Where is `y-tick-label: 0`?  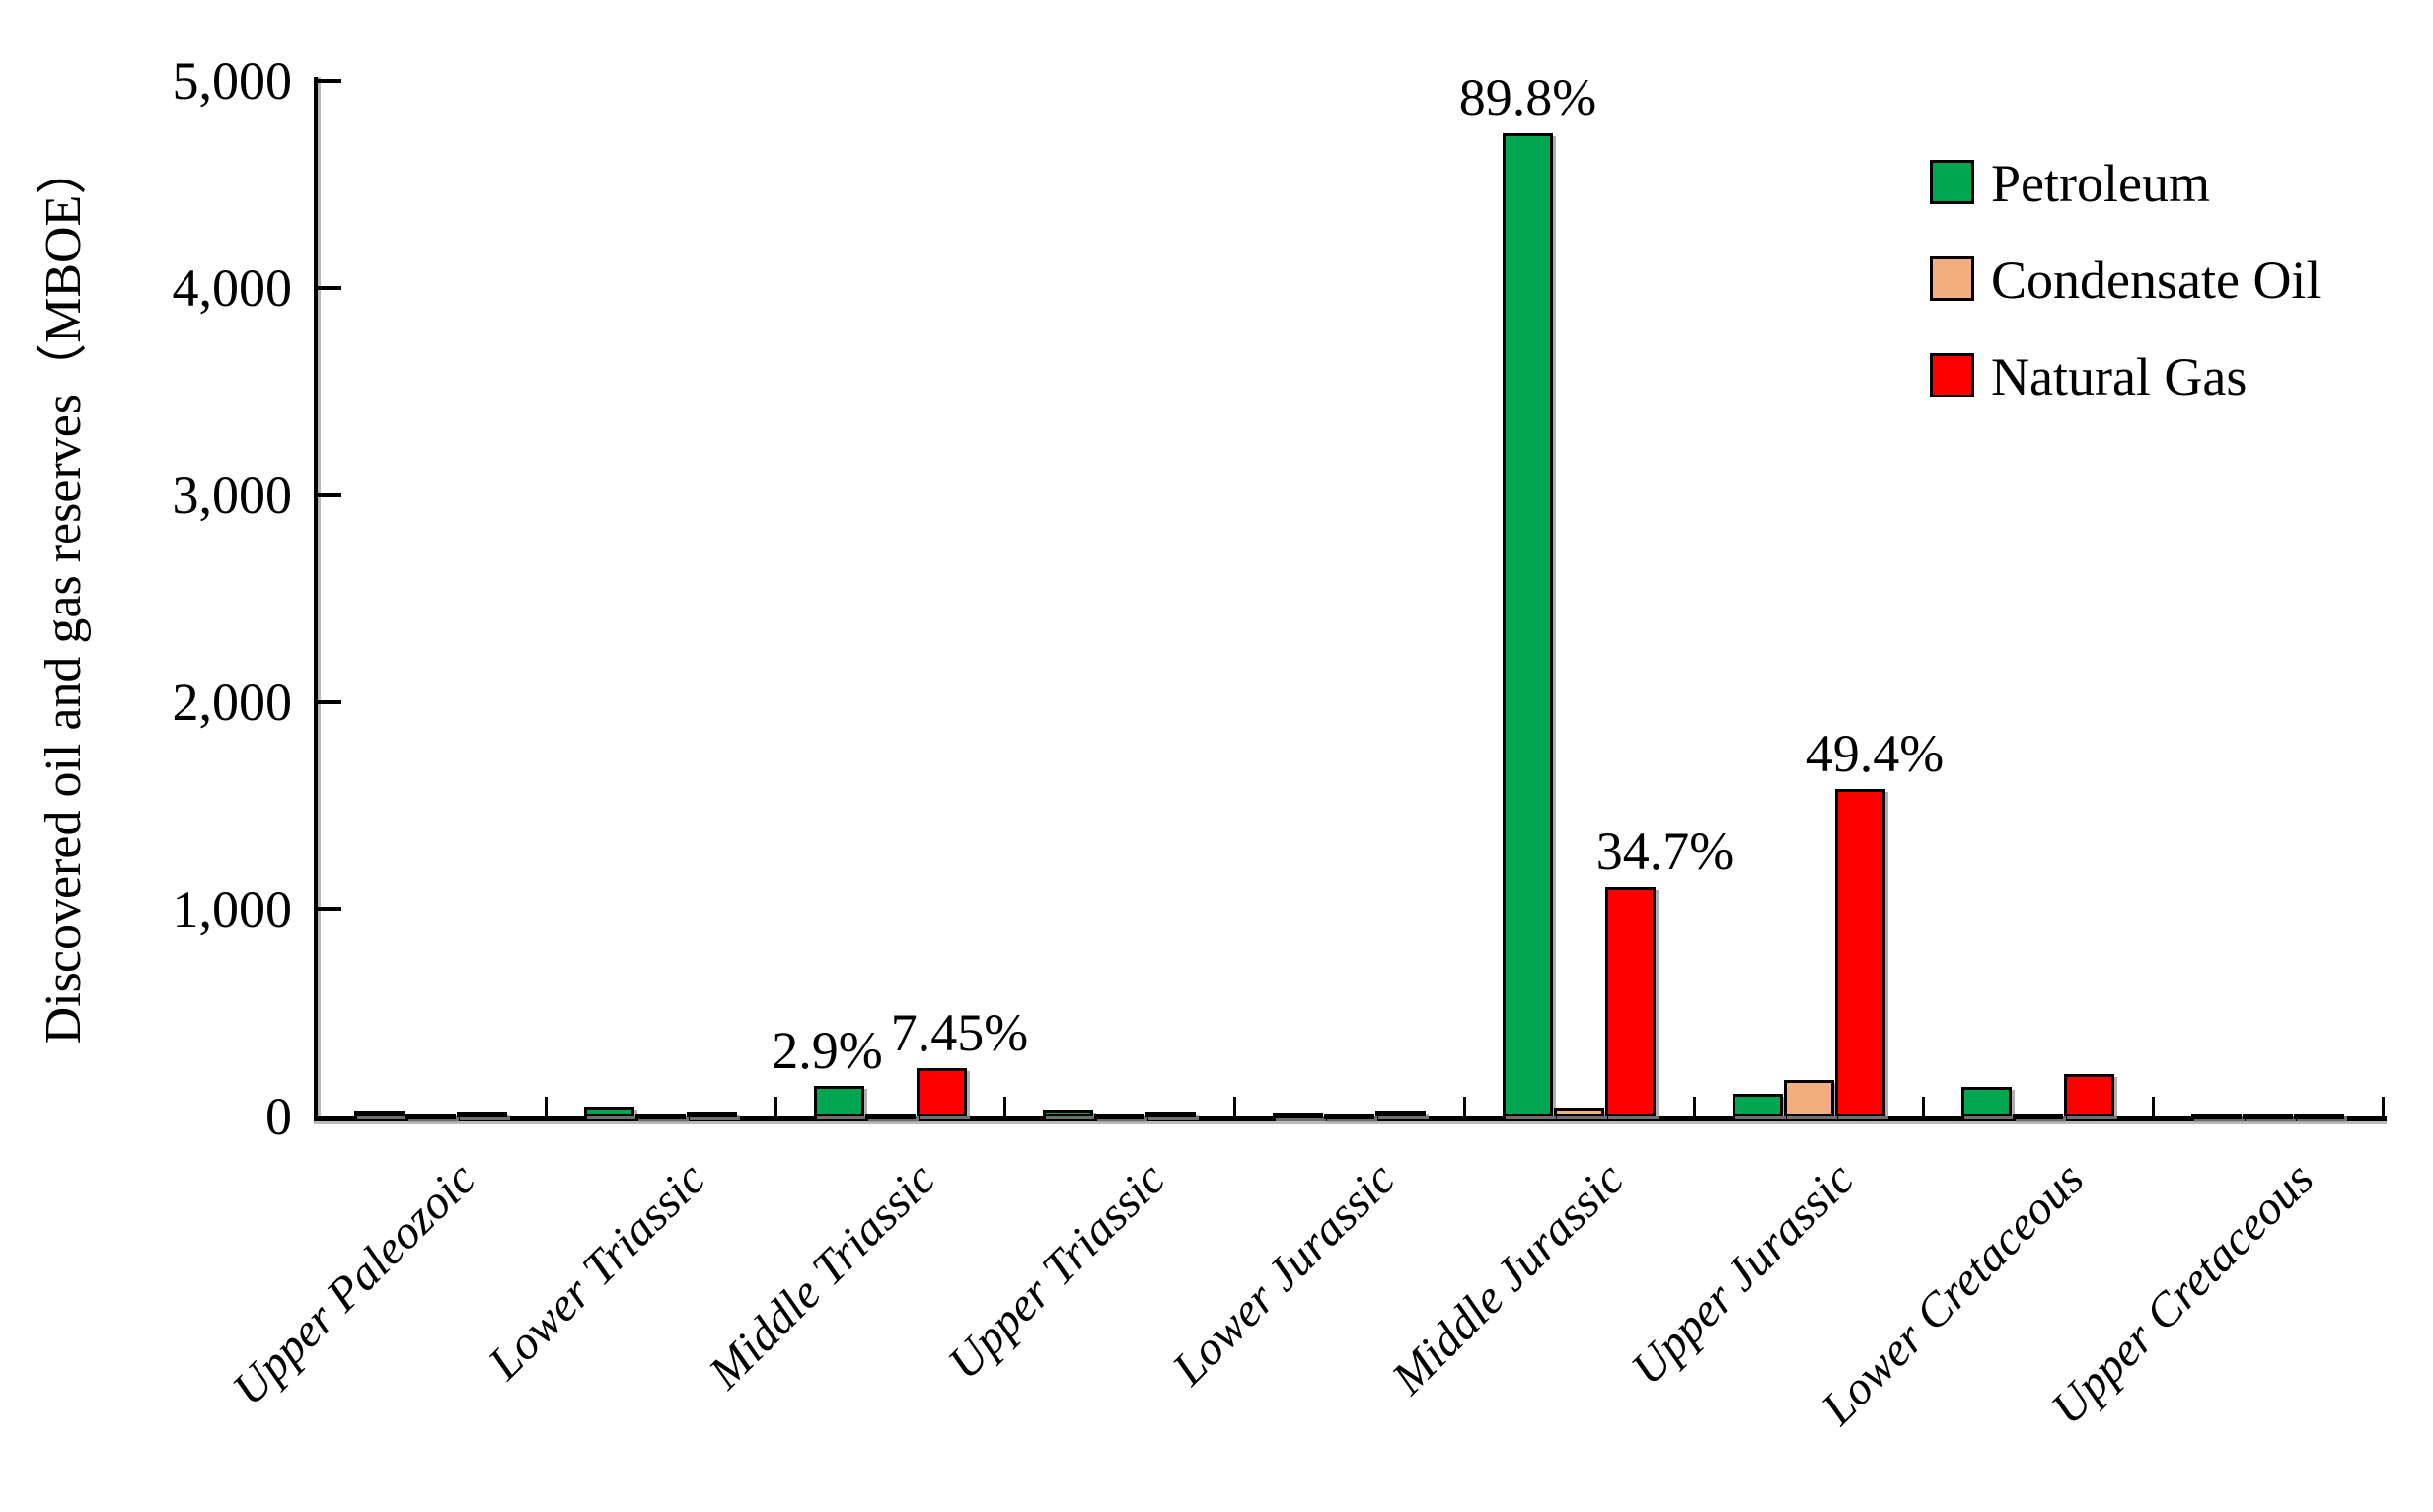
y-tick-label: 0 is located at coordinates (278, 1116).